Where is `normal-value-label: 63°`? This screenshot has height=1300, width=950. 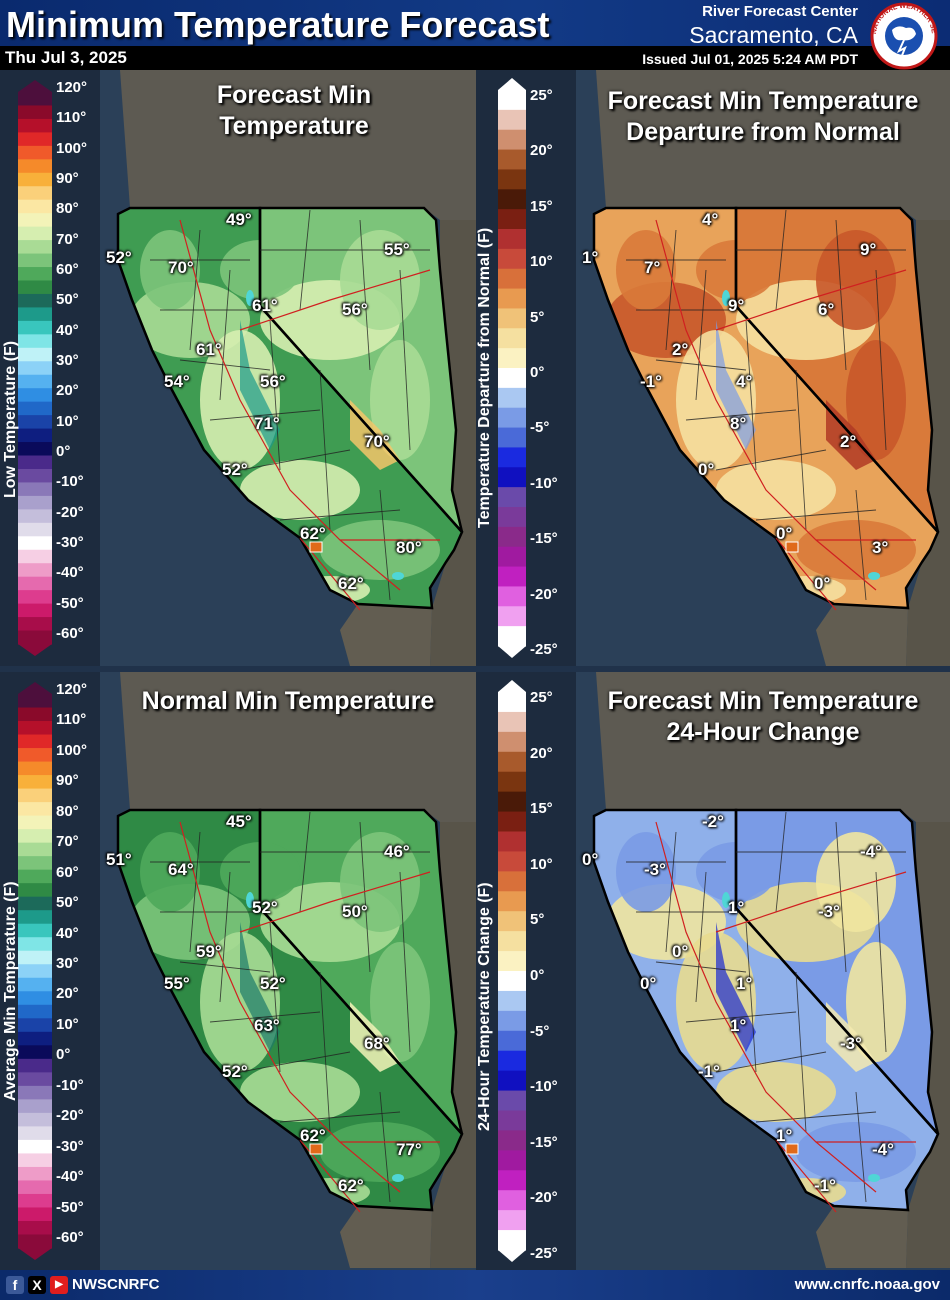 normal-value-label: 63° is located at coordinates (267, 1025).